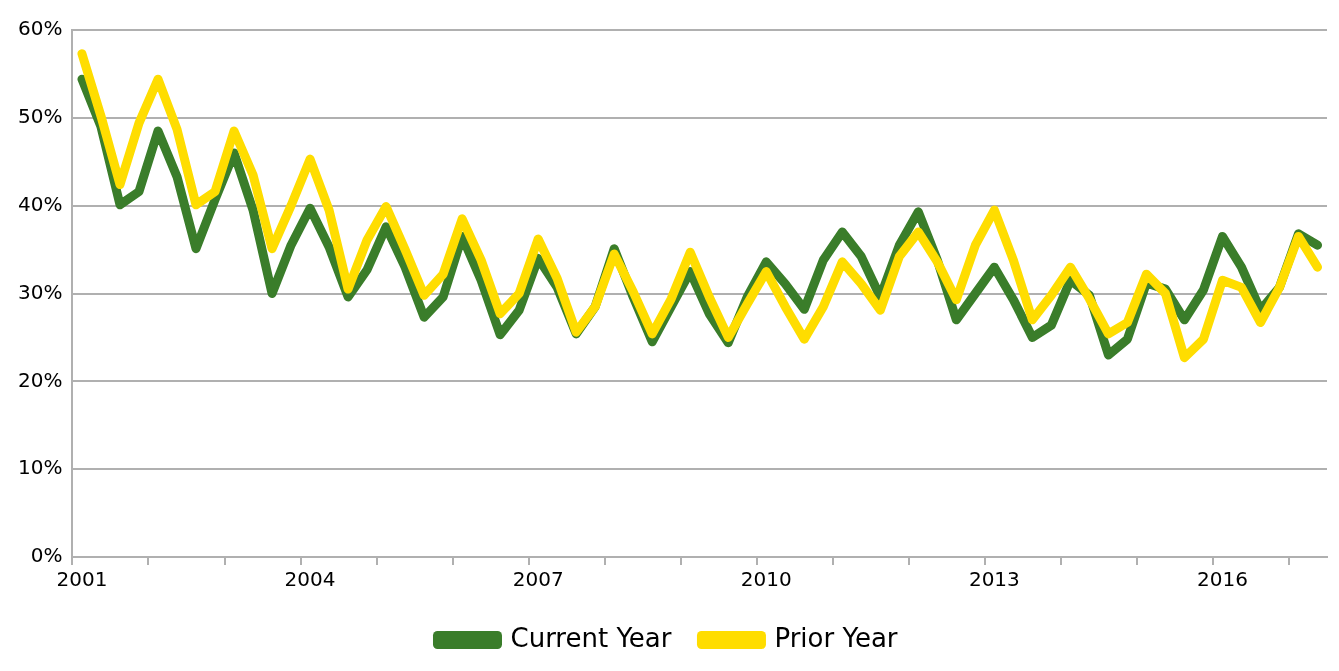 Image resolution: width=1339 pixels, height=671 pixels. I want to click on x-tick-label: 2001, so click(82, 579).